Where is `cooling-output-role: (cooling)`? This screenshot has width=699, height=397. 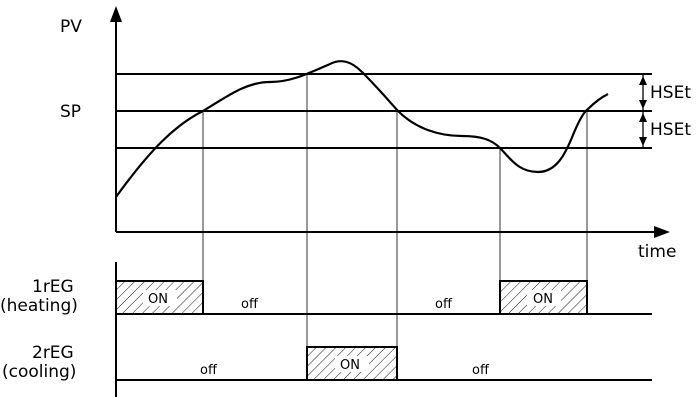 cooling-output-role: (cooling) is located at coordinates (39, 372).